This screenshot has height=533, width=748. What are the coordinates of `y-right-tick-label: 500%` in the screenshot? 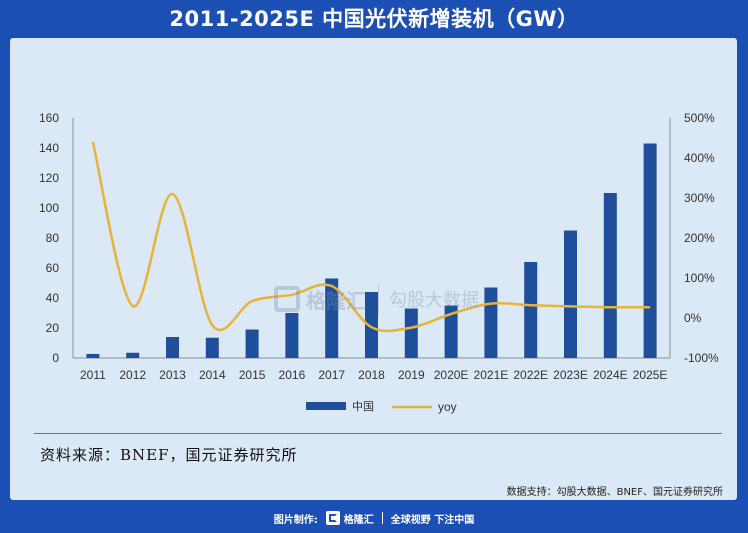 It's located at (699, 118).